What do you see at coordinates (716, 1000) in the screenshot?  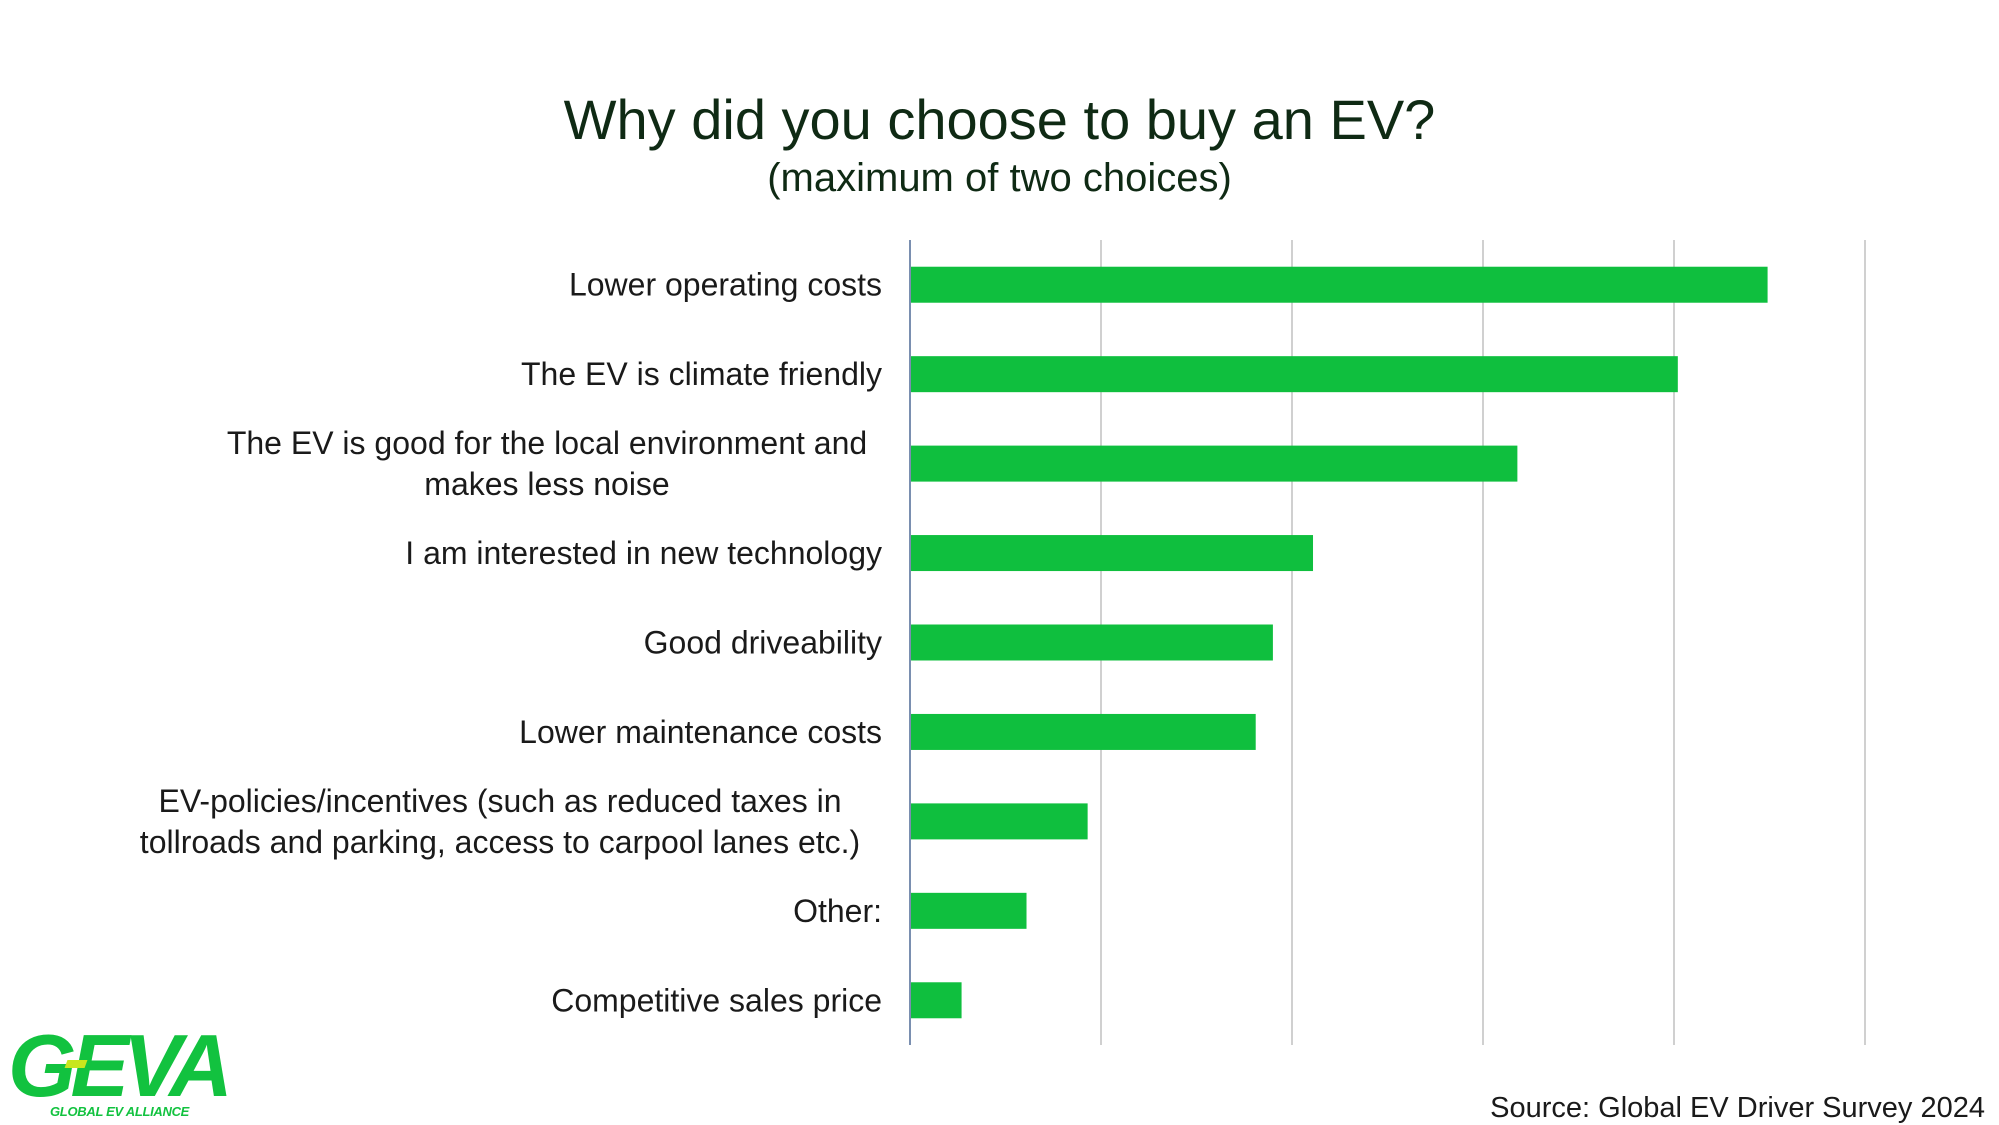 I see `category-label-9: Competitive sales price` at bounding box center [716, 1000].